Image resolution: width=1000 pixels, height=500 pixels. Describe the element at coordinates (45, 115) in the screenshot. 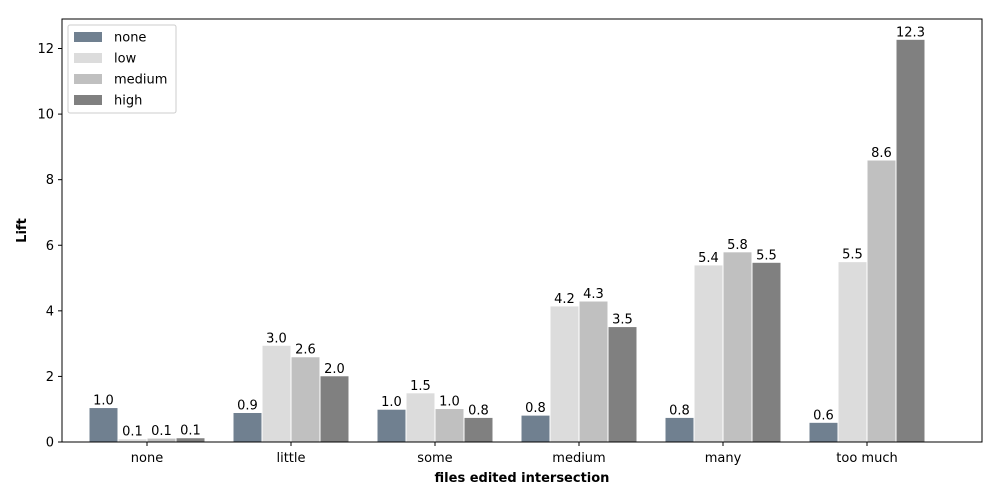

I see `y-tick-label: 10` at that location.